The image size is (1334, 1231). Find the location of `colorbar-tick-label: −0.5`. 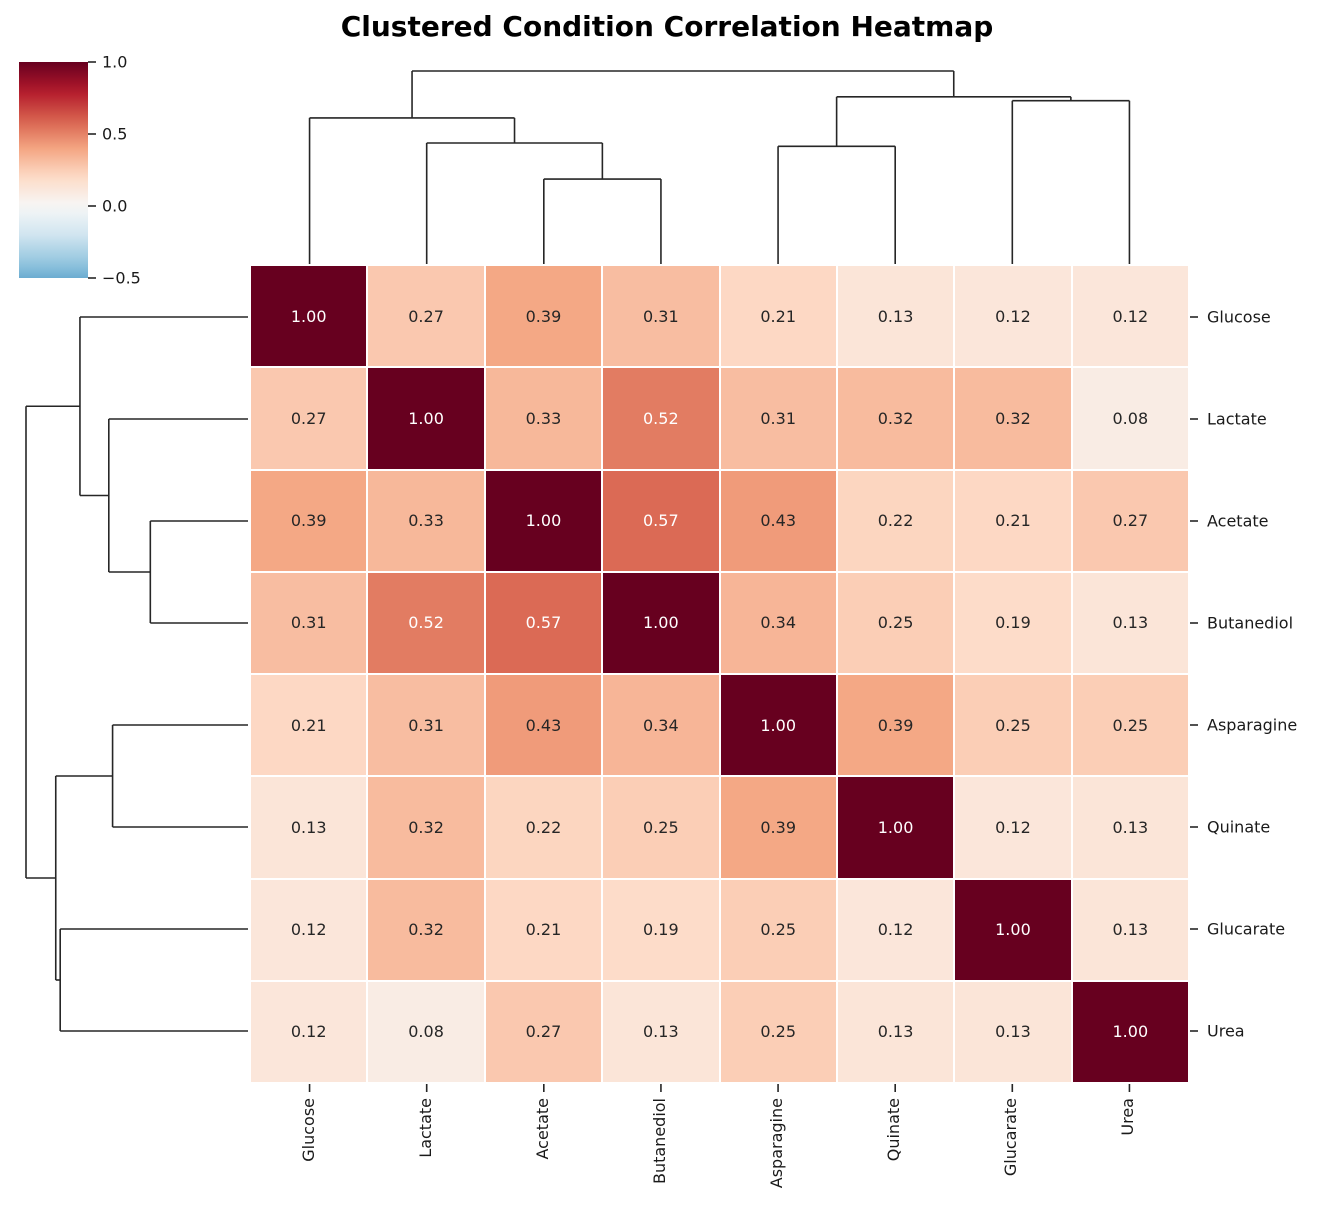

colorbar-tick-label: −0.5 is located at coordinates (121, 278).